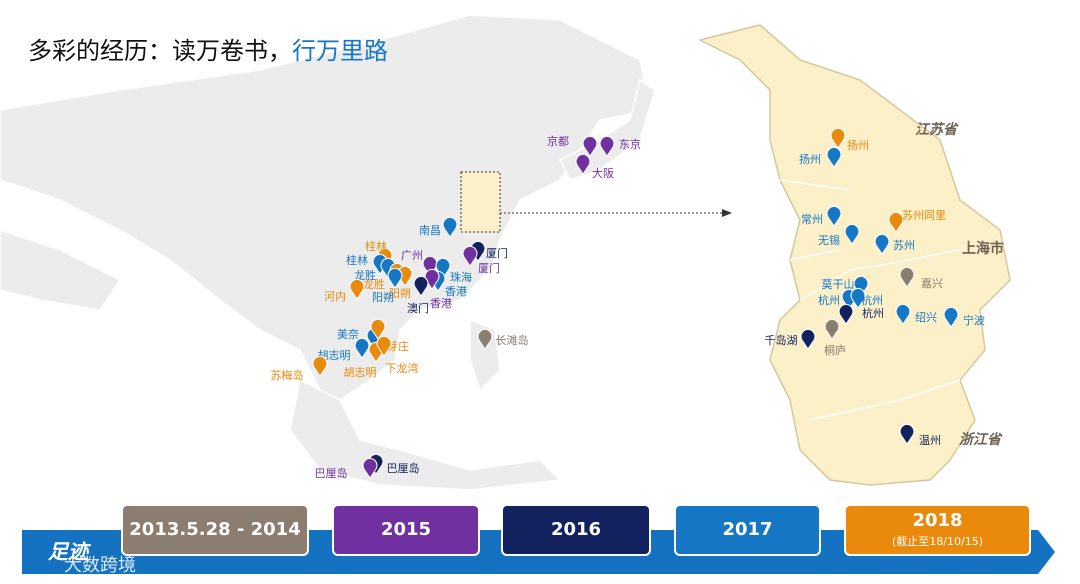 The width and height of the screenshot is (1080, 584). What do you see at coordinates (838, 284) in the screenshot?
I see `place-label: 莫干山` at bounding box center [838, 284].